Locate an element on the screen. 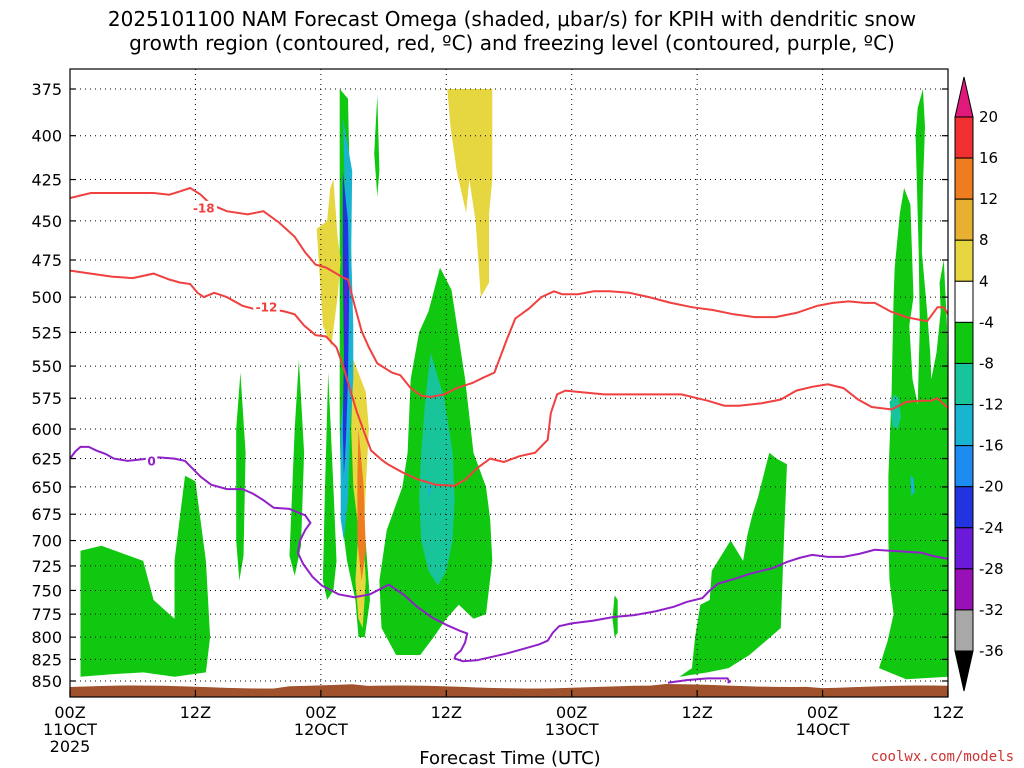  colorbar-label: 8 is located at coordinates (984, 240).